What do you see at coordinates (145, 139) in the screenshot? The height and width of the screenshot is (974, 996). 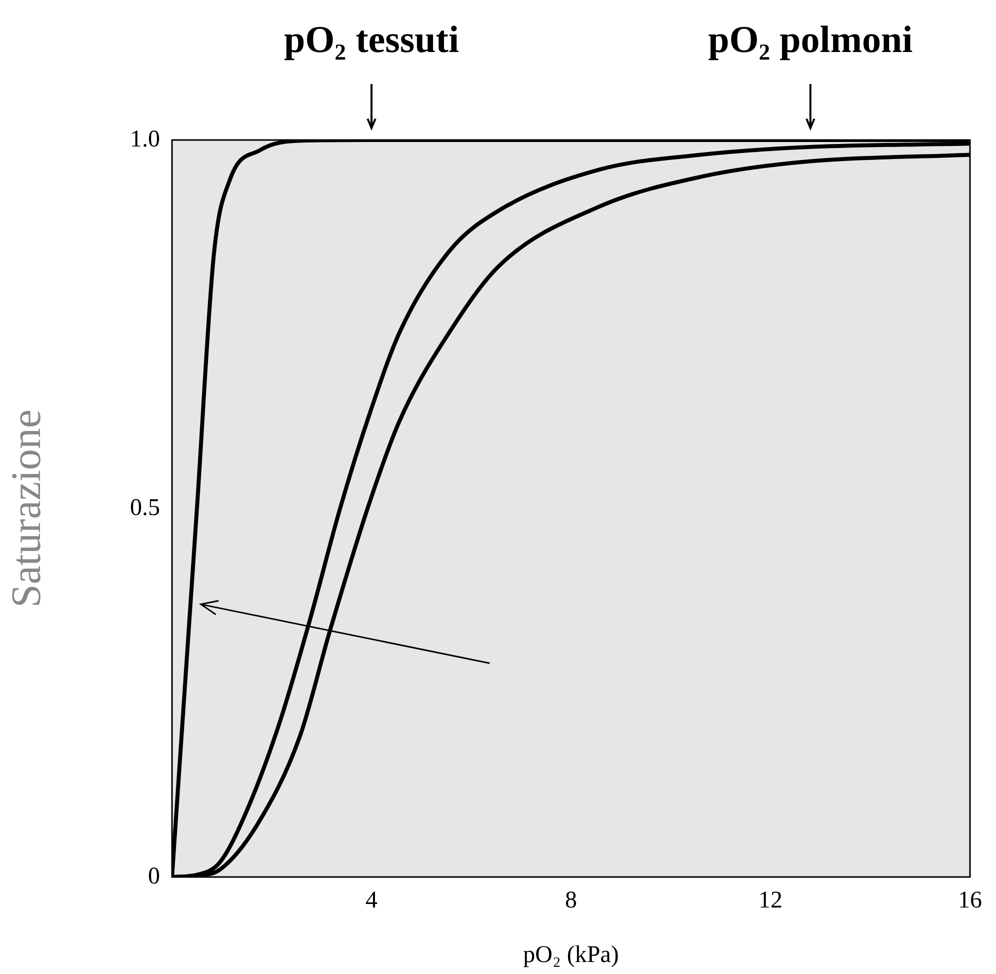 I see `y-tick-label: 1.0` at bounding box center [145, 139].